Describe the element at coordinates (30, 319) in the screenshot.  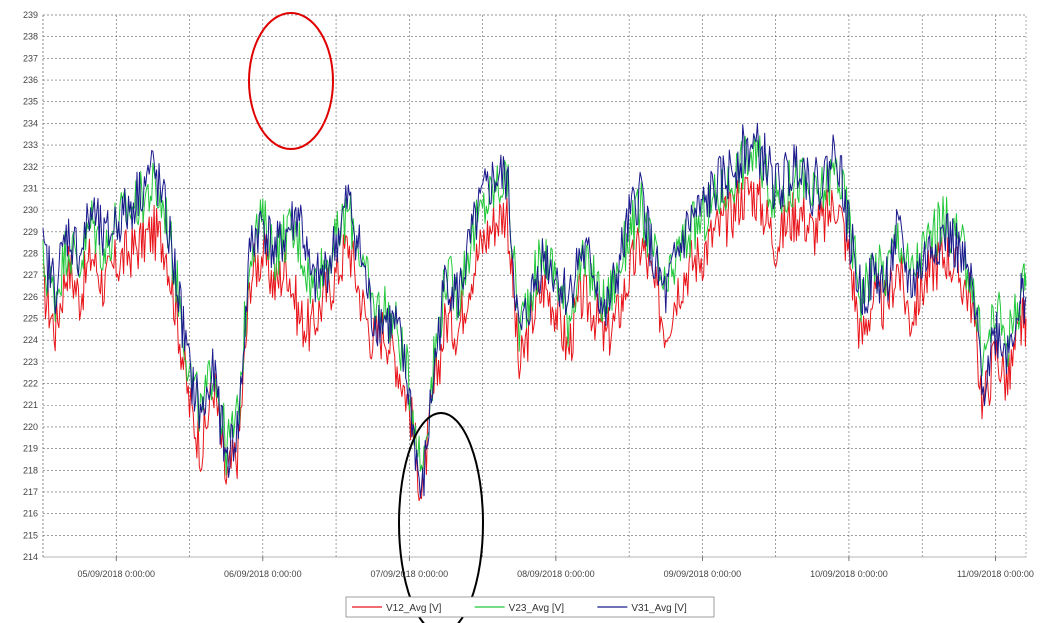
I see `y-tick-label: 225` at that location.